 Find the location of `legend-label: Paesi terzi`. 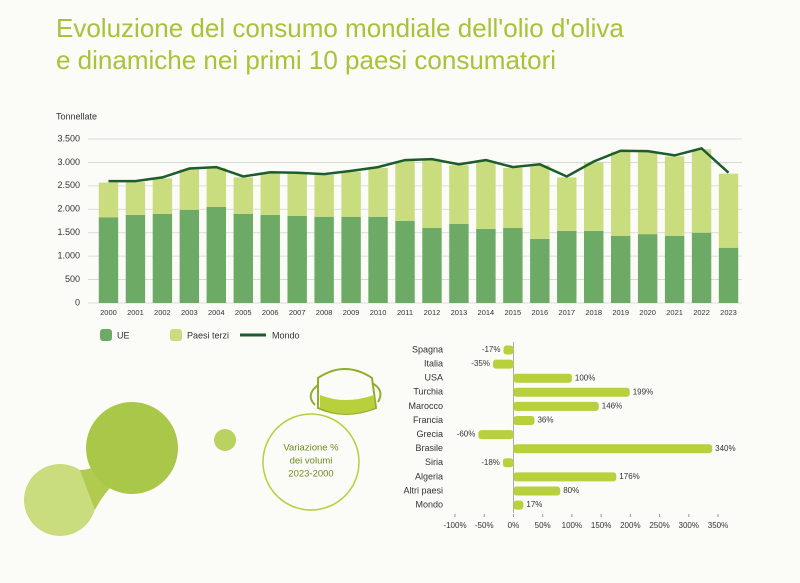

legend-label: Paesi terzi is located at coordinates (208, 335).